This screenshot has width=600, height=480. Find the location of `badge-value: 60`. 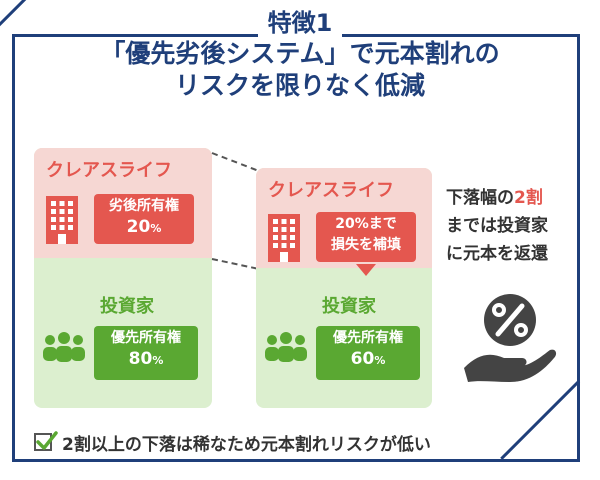

badge-value: 60 is located at coordinates (362, 359).